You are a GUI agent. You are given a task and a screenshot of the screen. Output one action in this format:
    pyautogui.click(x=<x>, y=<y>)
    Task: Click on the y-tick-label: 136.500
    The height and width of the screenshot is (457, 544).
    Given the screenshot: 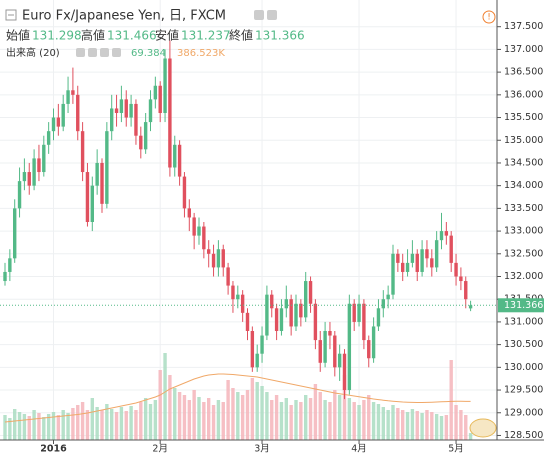 What is the action you would take?
    pyautogui.click(x=523, y=72)
    